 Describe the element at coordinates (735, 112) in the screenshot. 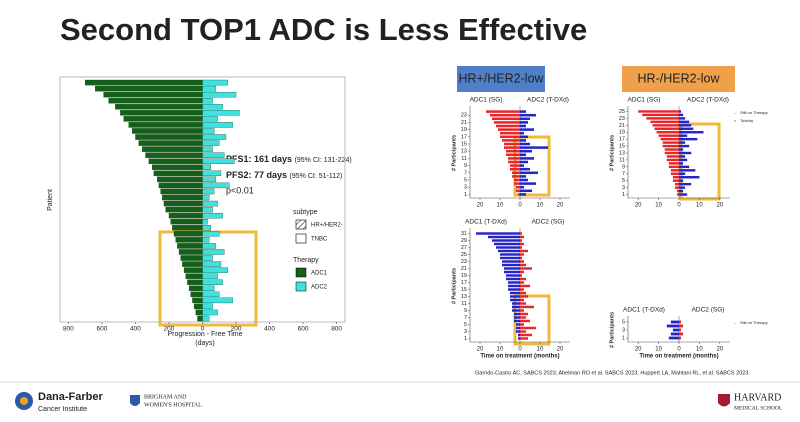

I see `legend-marker: →` at that location.